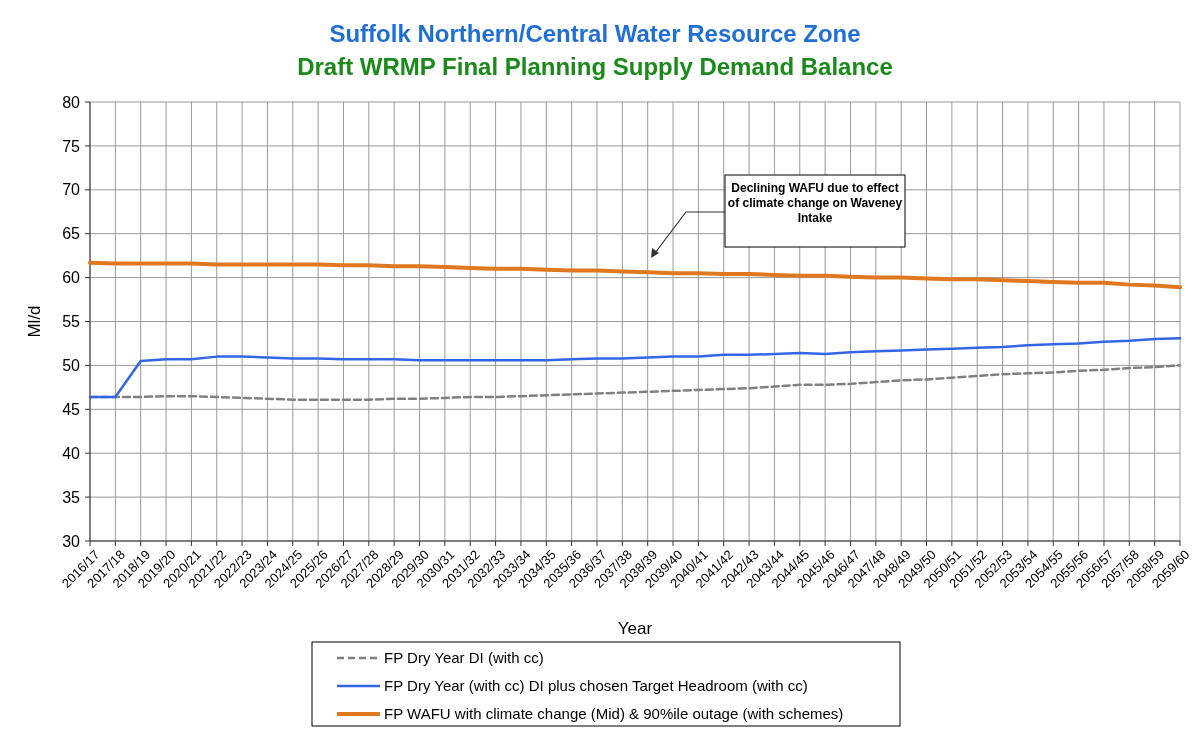  Describe the element at coordinates (71, 409) in the screenshot. I see `y-tick-label: 45` at that location.